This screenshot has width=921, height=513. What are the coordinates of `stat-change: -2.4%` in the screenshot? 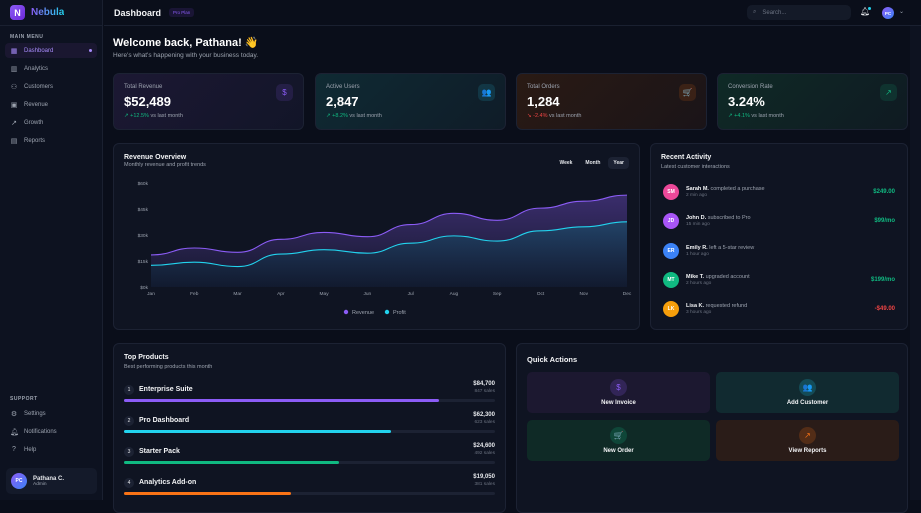 It's located at (540, 116).